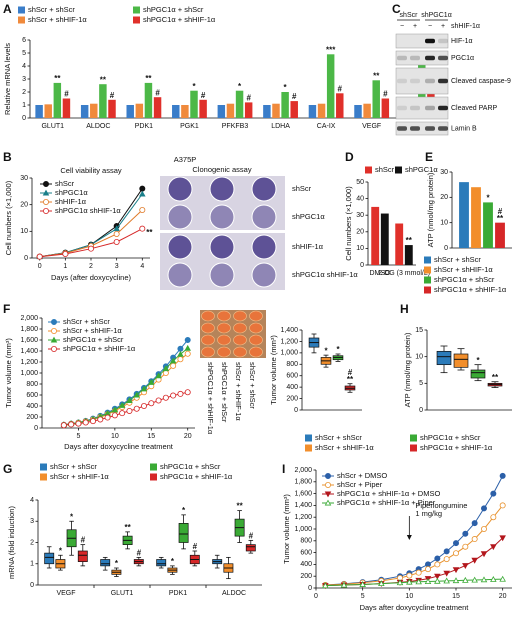  Describe the element at coordinates (32, 417) in the screenshot. I see `y-tick-label: 200` at that location.